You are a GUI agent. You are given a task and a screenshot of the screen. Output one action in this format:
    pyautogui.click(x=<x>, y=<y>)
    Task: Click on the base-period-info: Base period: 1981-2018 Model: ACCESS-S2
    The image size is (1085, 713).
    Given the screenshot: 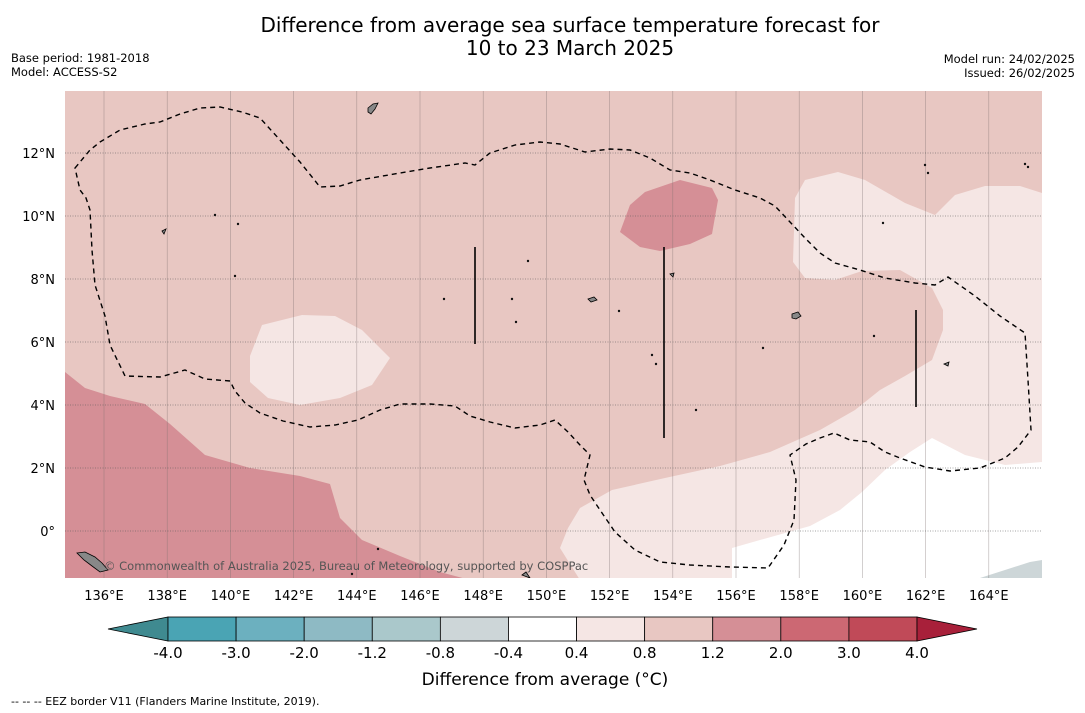 What is the action you would take?
    pyautogui.click(x=80, y=65)
    